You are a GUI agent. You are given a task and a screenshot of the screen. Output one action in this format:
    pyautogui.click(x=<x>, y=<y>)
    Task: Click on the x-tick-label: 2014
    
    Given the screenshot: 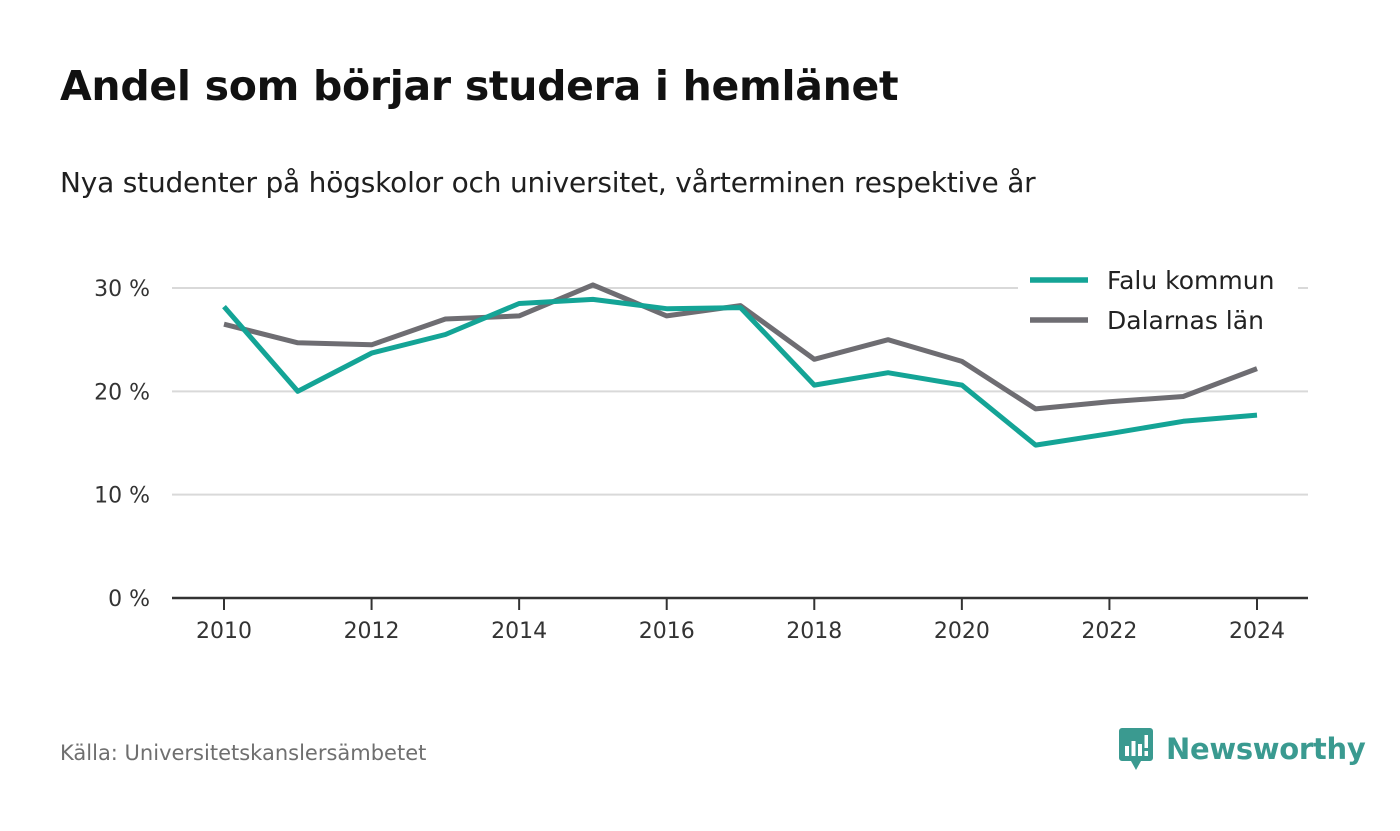 What is the action you would take?
    pyautogui.click(x=519, y=631)
    